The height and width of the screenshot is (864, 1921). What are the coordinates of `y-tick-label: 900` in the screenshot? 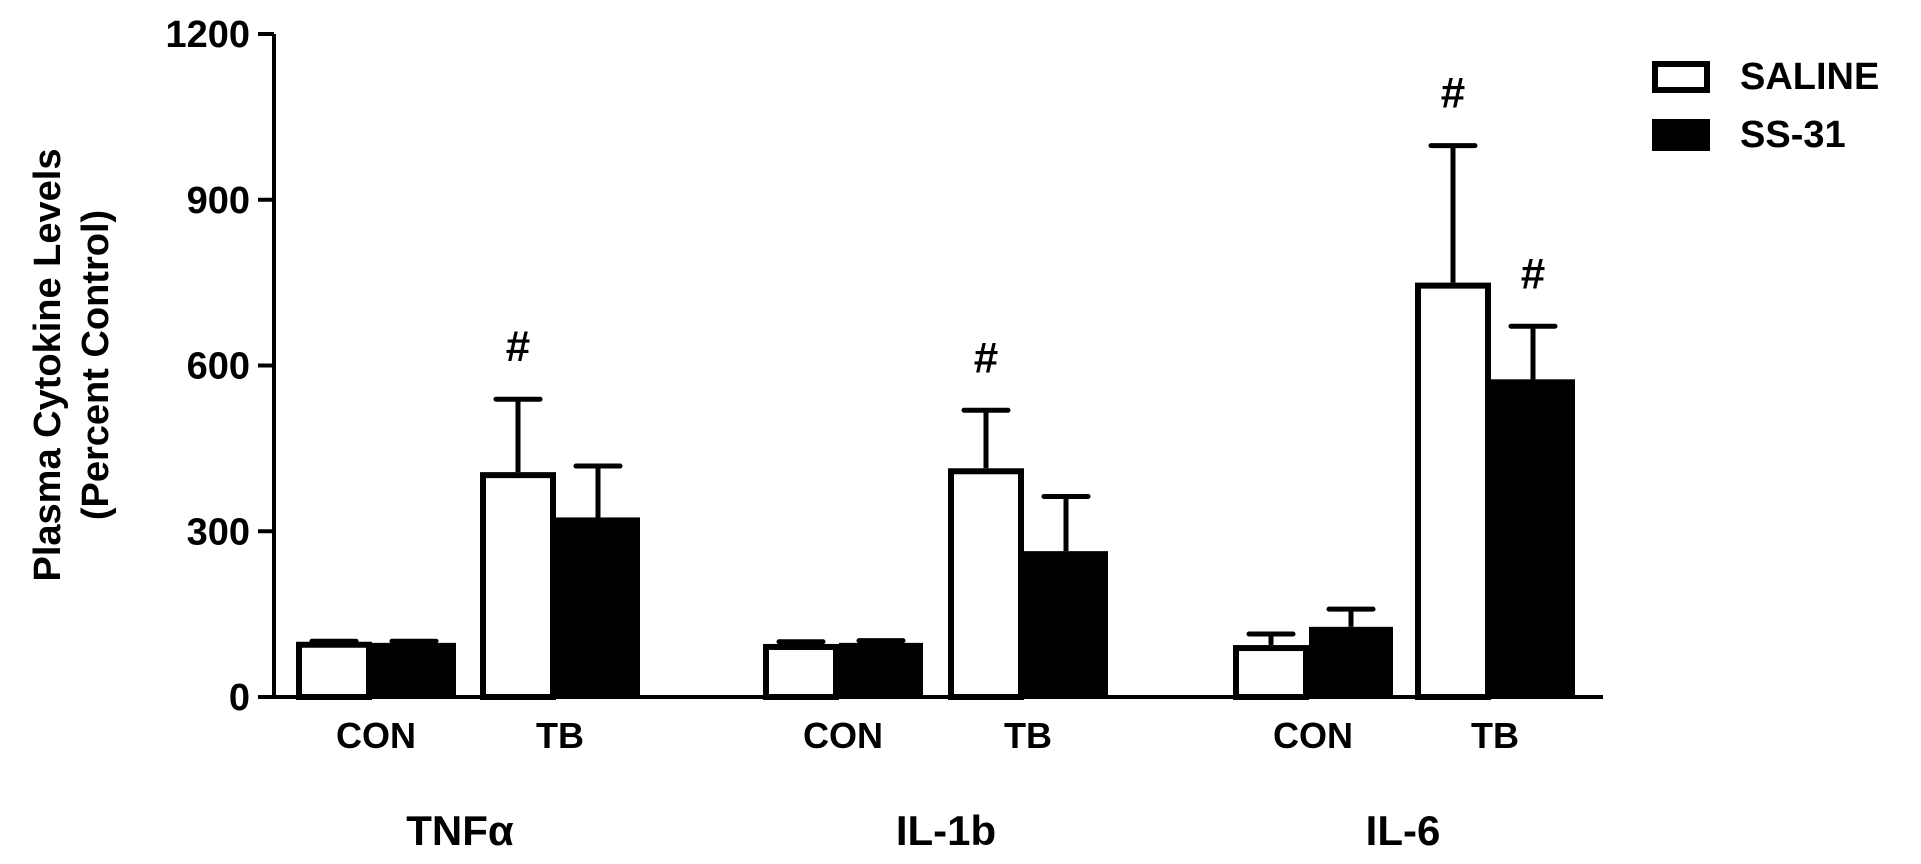 It's located at (218, 201).